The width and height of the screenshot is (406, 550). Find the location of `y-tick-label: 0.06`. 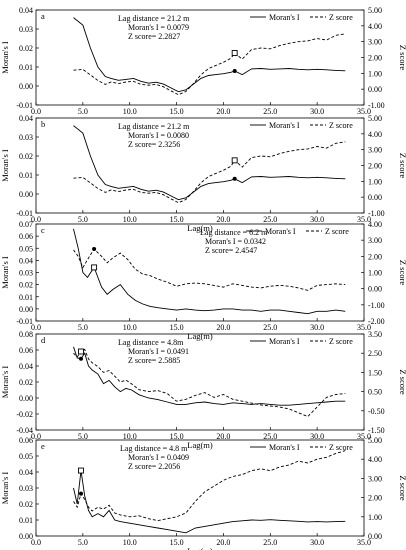

y-tick-label: 0.06 is located at coordinates (26, 236).